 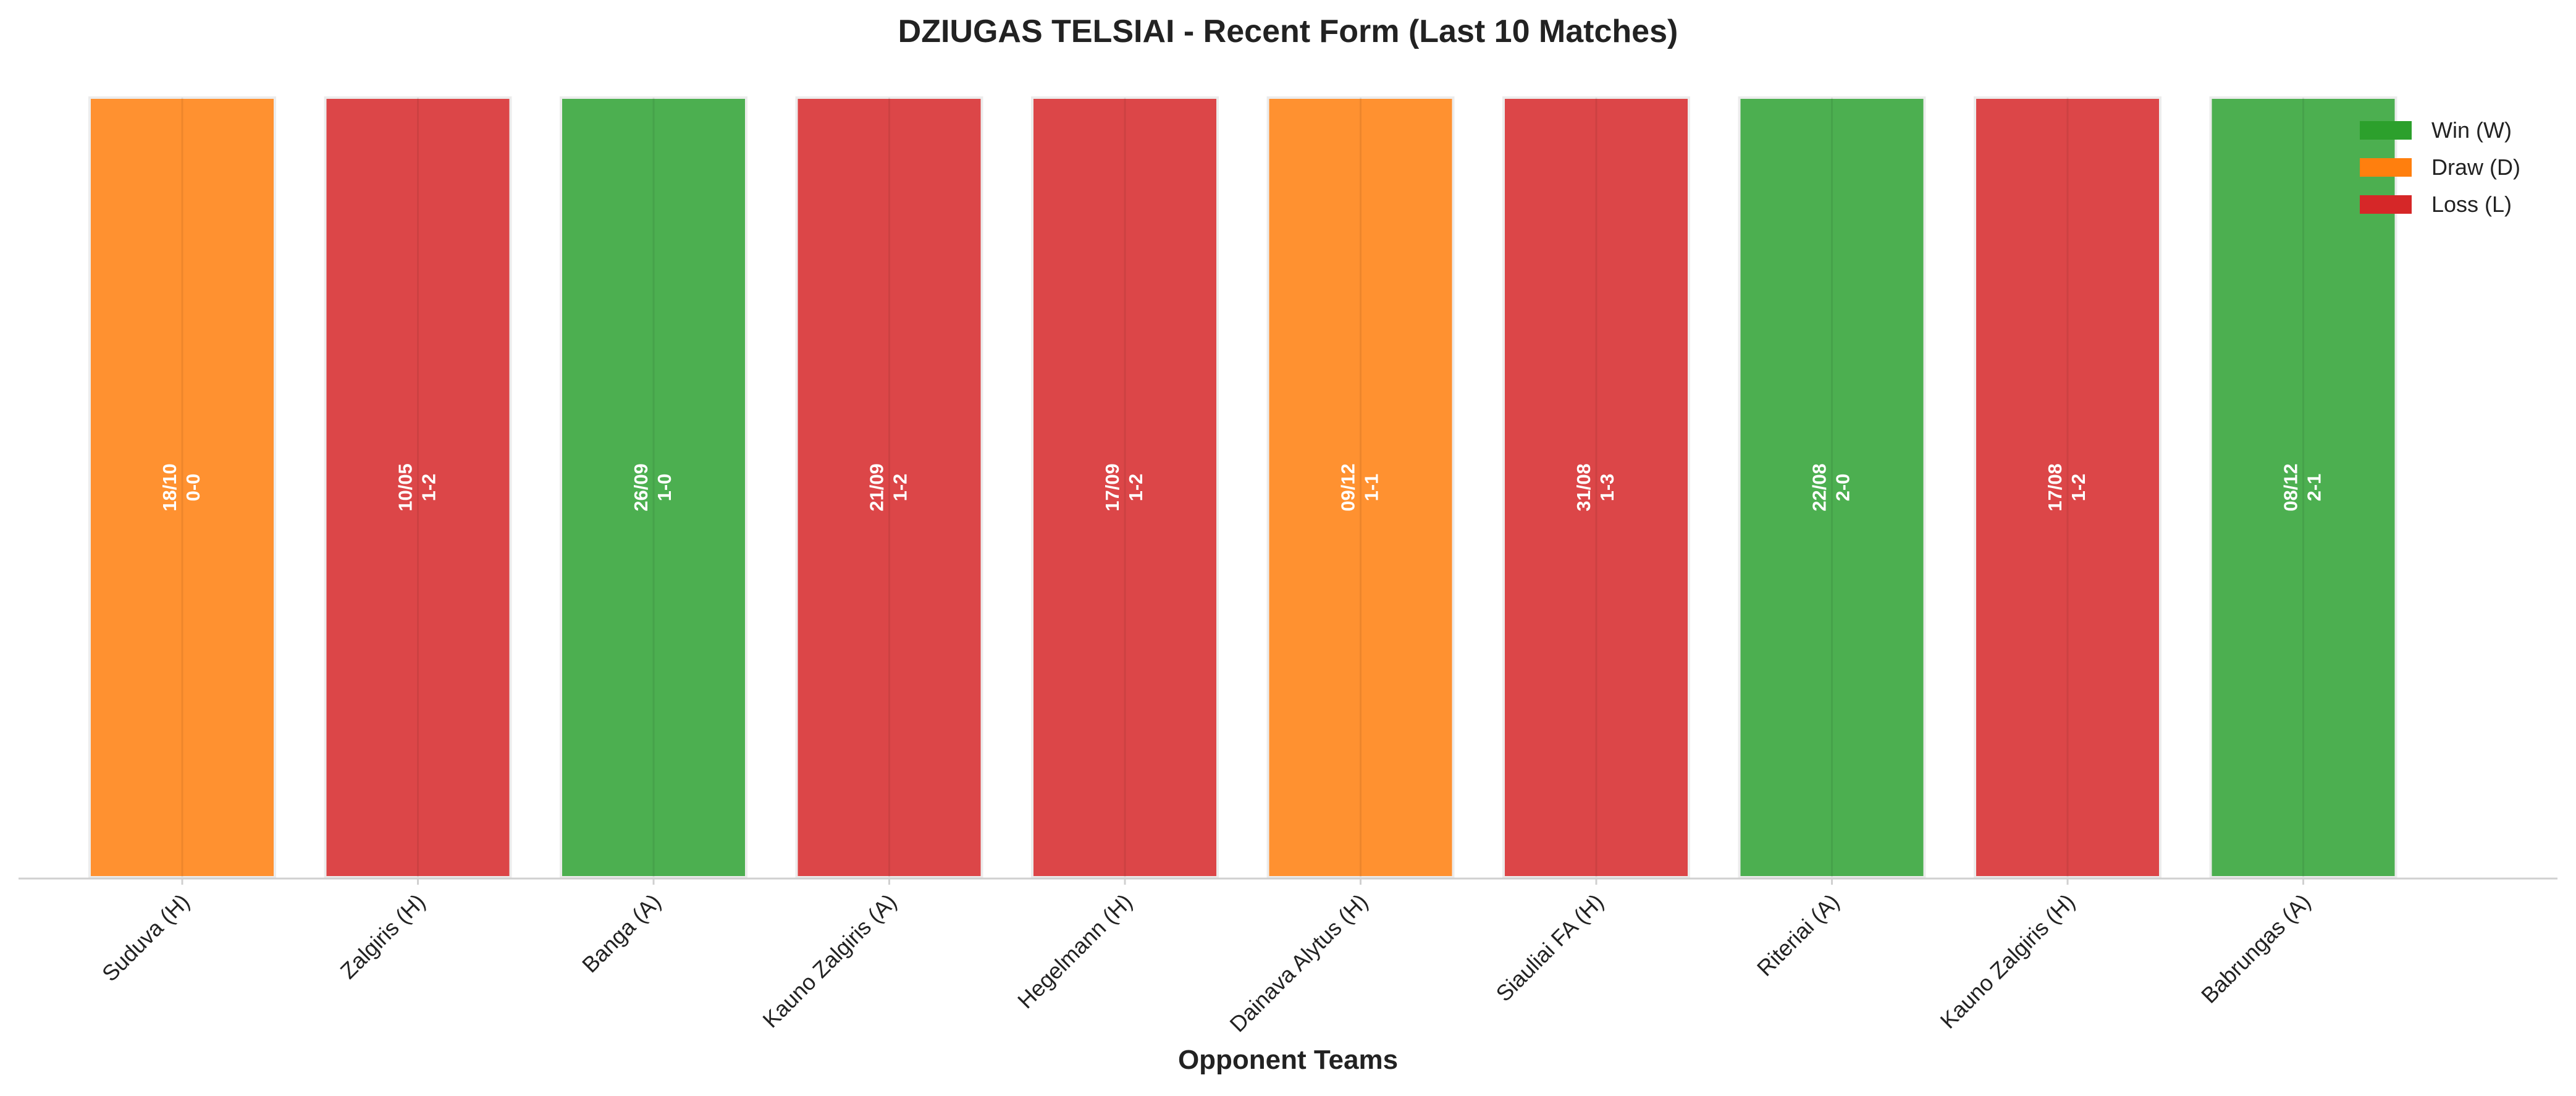 What do you see at coordinates (169, 487) in the screenshot?
I see `bar-date-label: 18/10` at bounding box center [169, 487].